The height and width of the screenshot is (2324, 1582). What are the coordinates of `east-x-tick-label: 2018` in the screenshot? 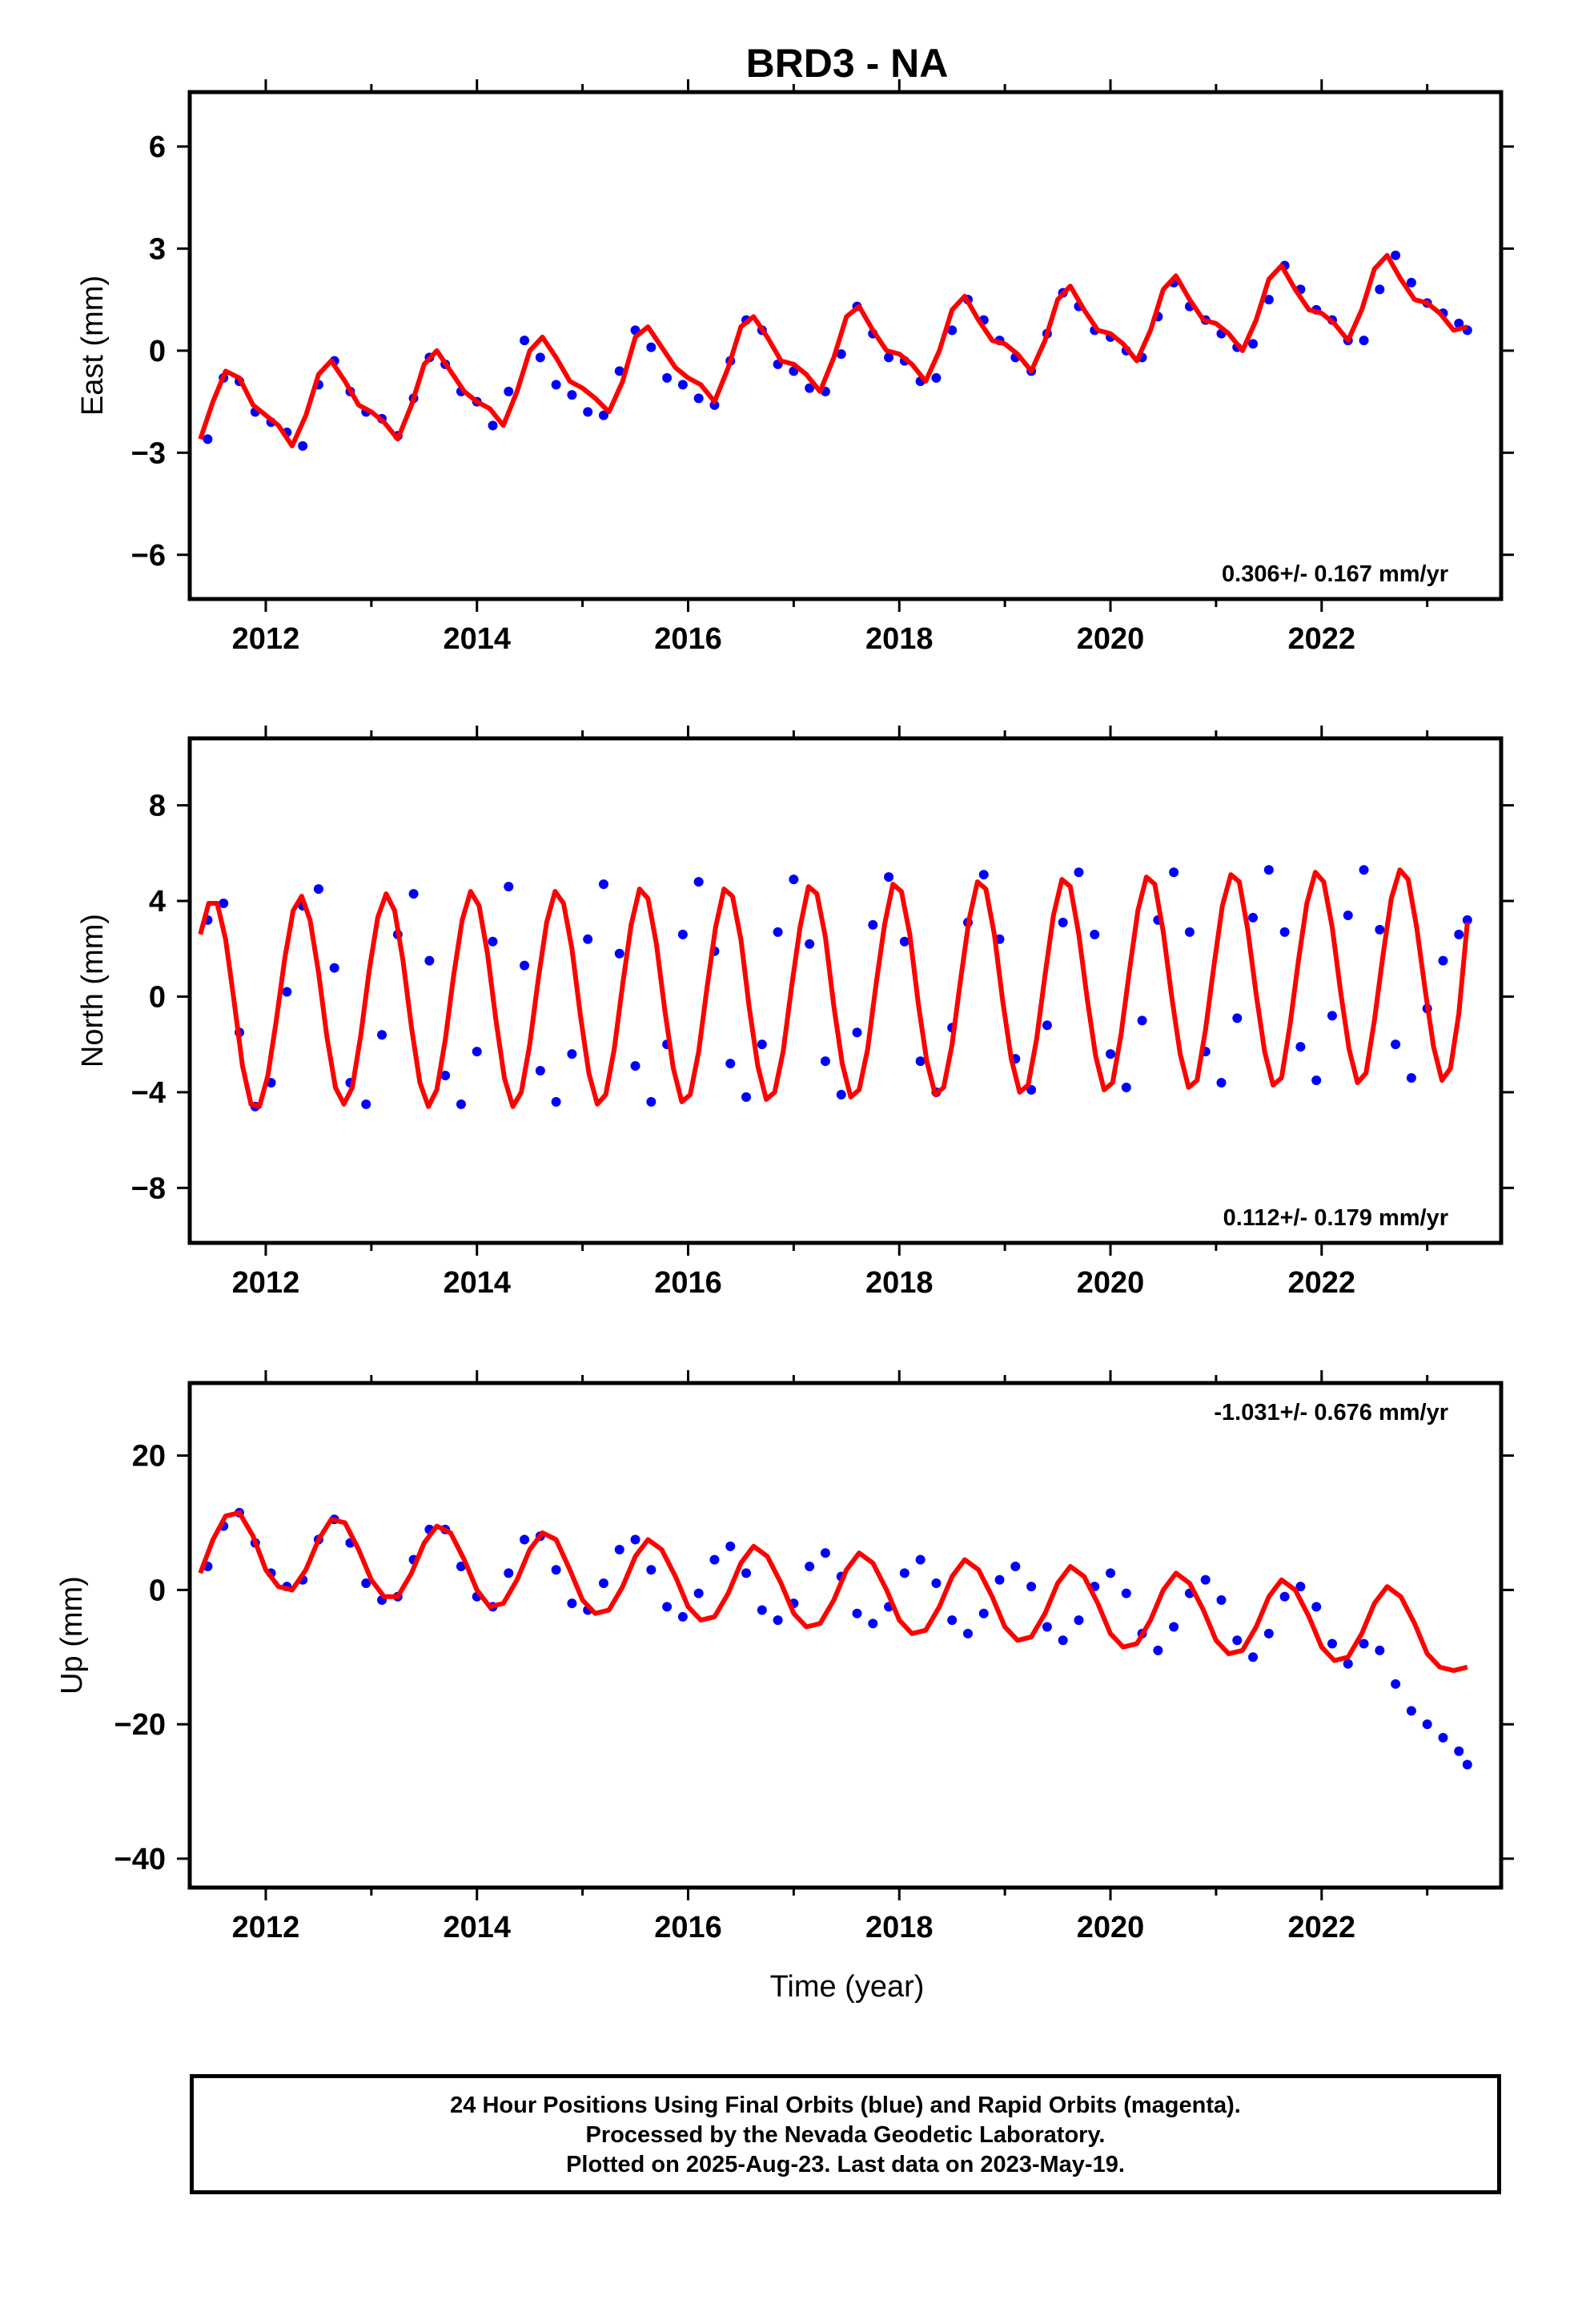 It's located at (900, 639).